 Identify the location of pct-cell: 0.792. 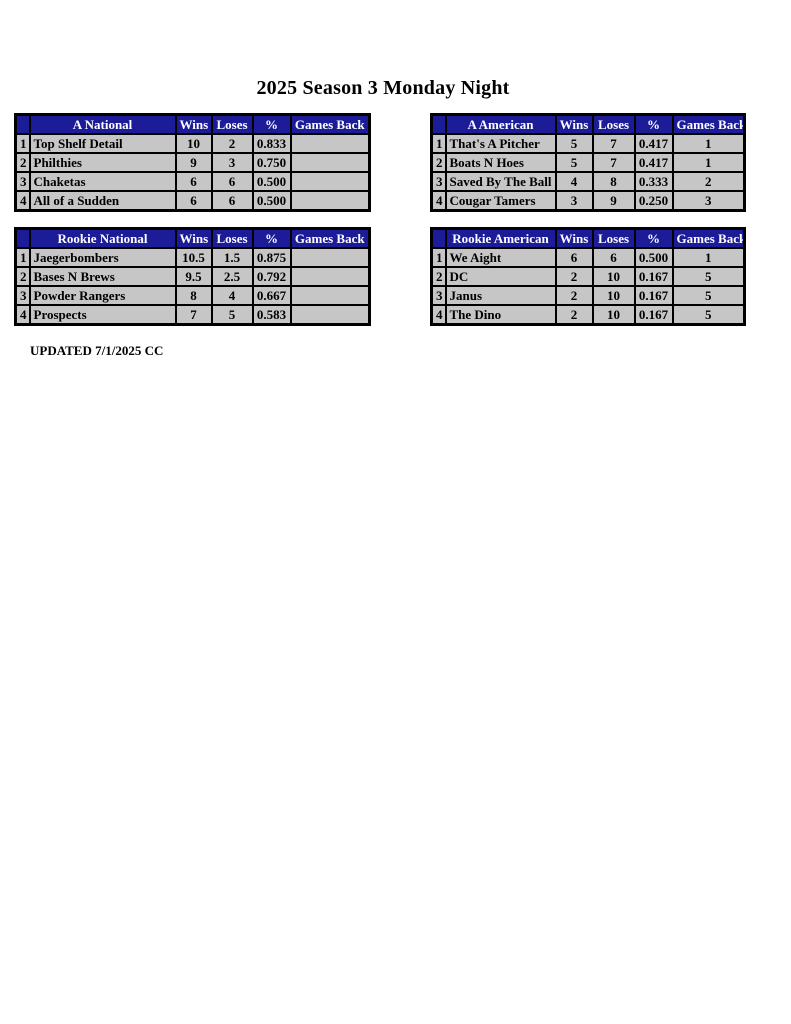
(271, 276).